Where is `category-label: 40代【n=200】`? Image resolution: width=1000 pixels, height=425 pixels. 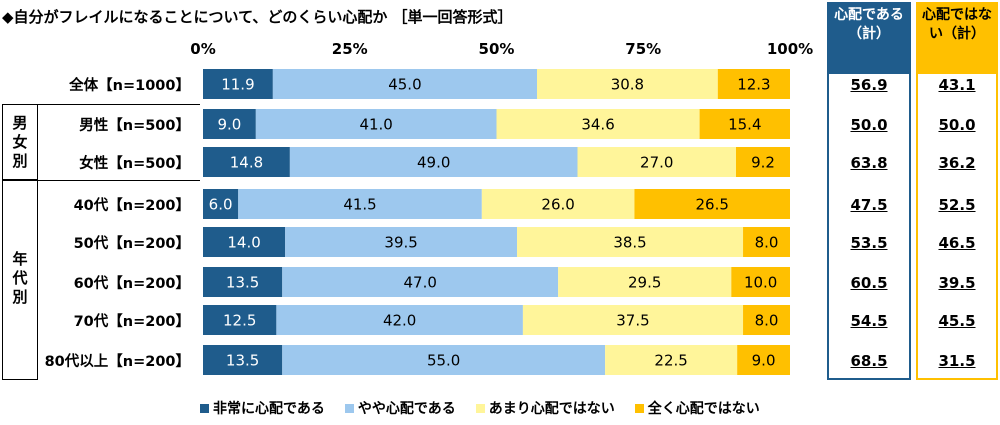 category-label: 40代【n=200】 is located at coordinates (131, 206).